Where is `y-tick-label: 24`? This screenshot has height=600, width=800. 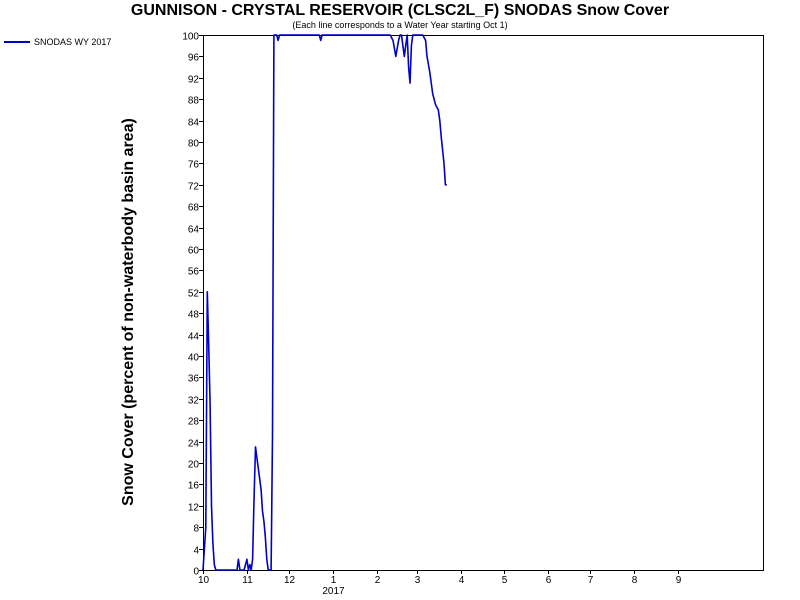 y-tick-label: 24 is located at coordinates (194, 444).